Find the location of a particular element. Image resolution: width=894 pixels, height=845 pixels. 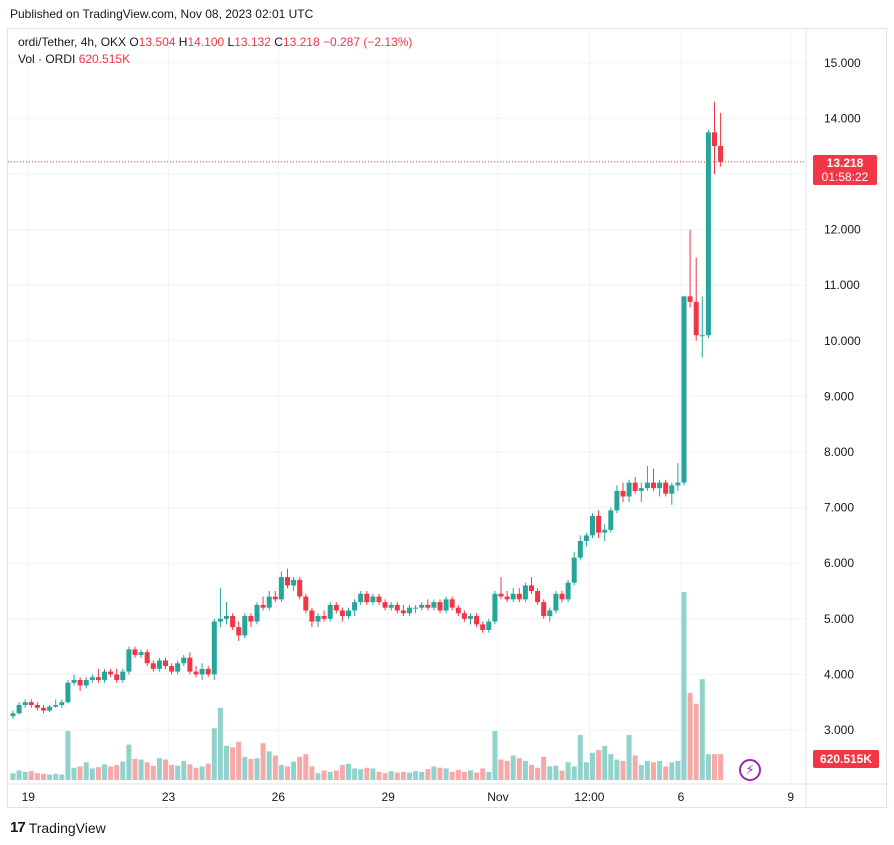

close-value: 13.218 is located at coordinates (301, 42).